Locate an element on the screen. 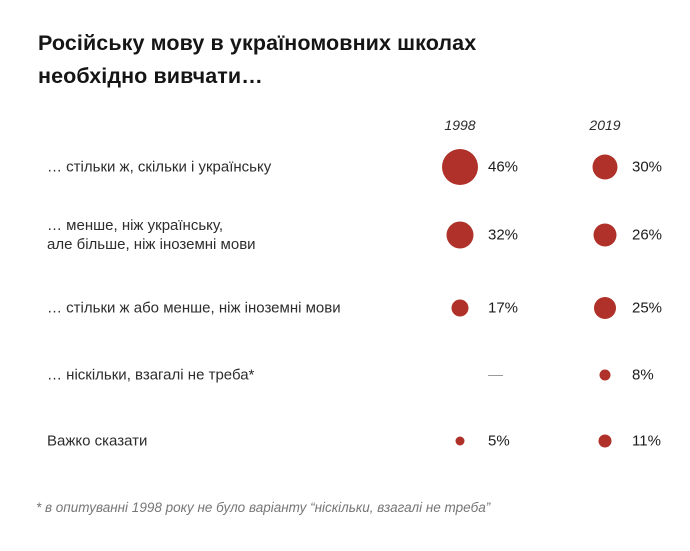  column-header-1998: 1998 is located at coordinates (460, 125).